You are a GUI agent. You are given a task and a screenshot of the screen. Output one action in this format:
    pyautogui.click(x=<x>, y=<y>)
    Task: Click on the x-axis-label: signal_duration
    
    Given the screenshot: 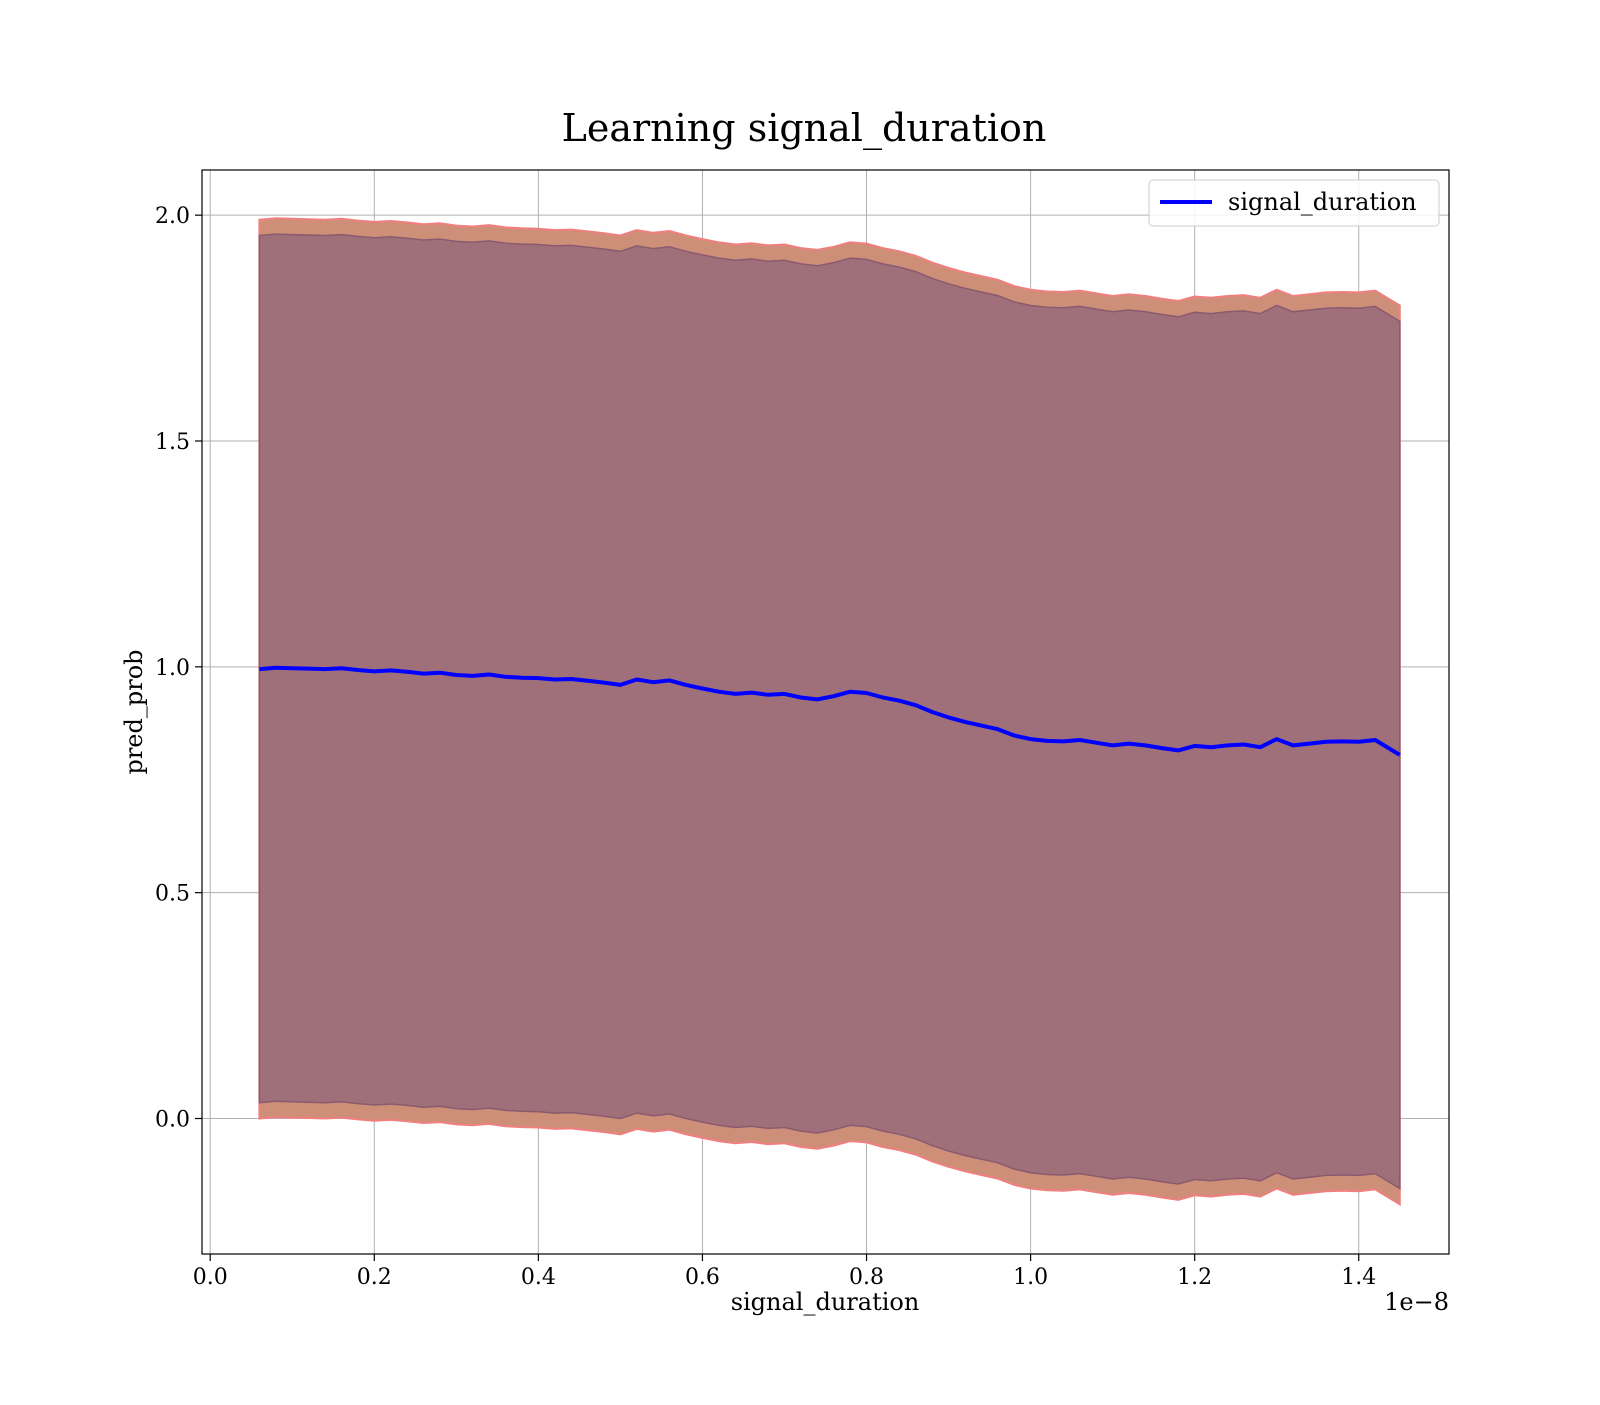 What is the action you would take?
    pyautogui.click(x=825, y=1302)
    